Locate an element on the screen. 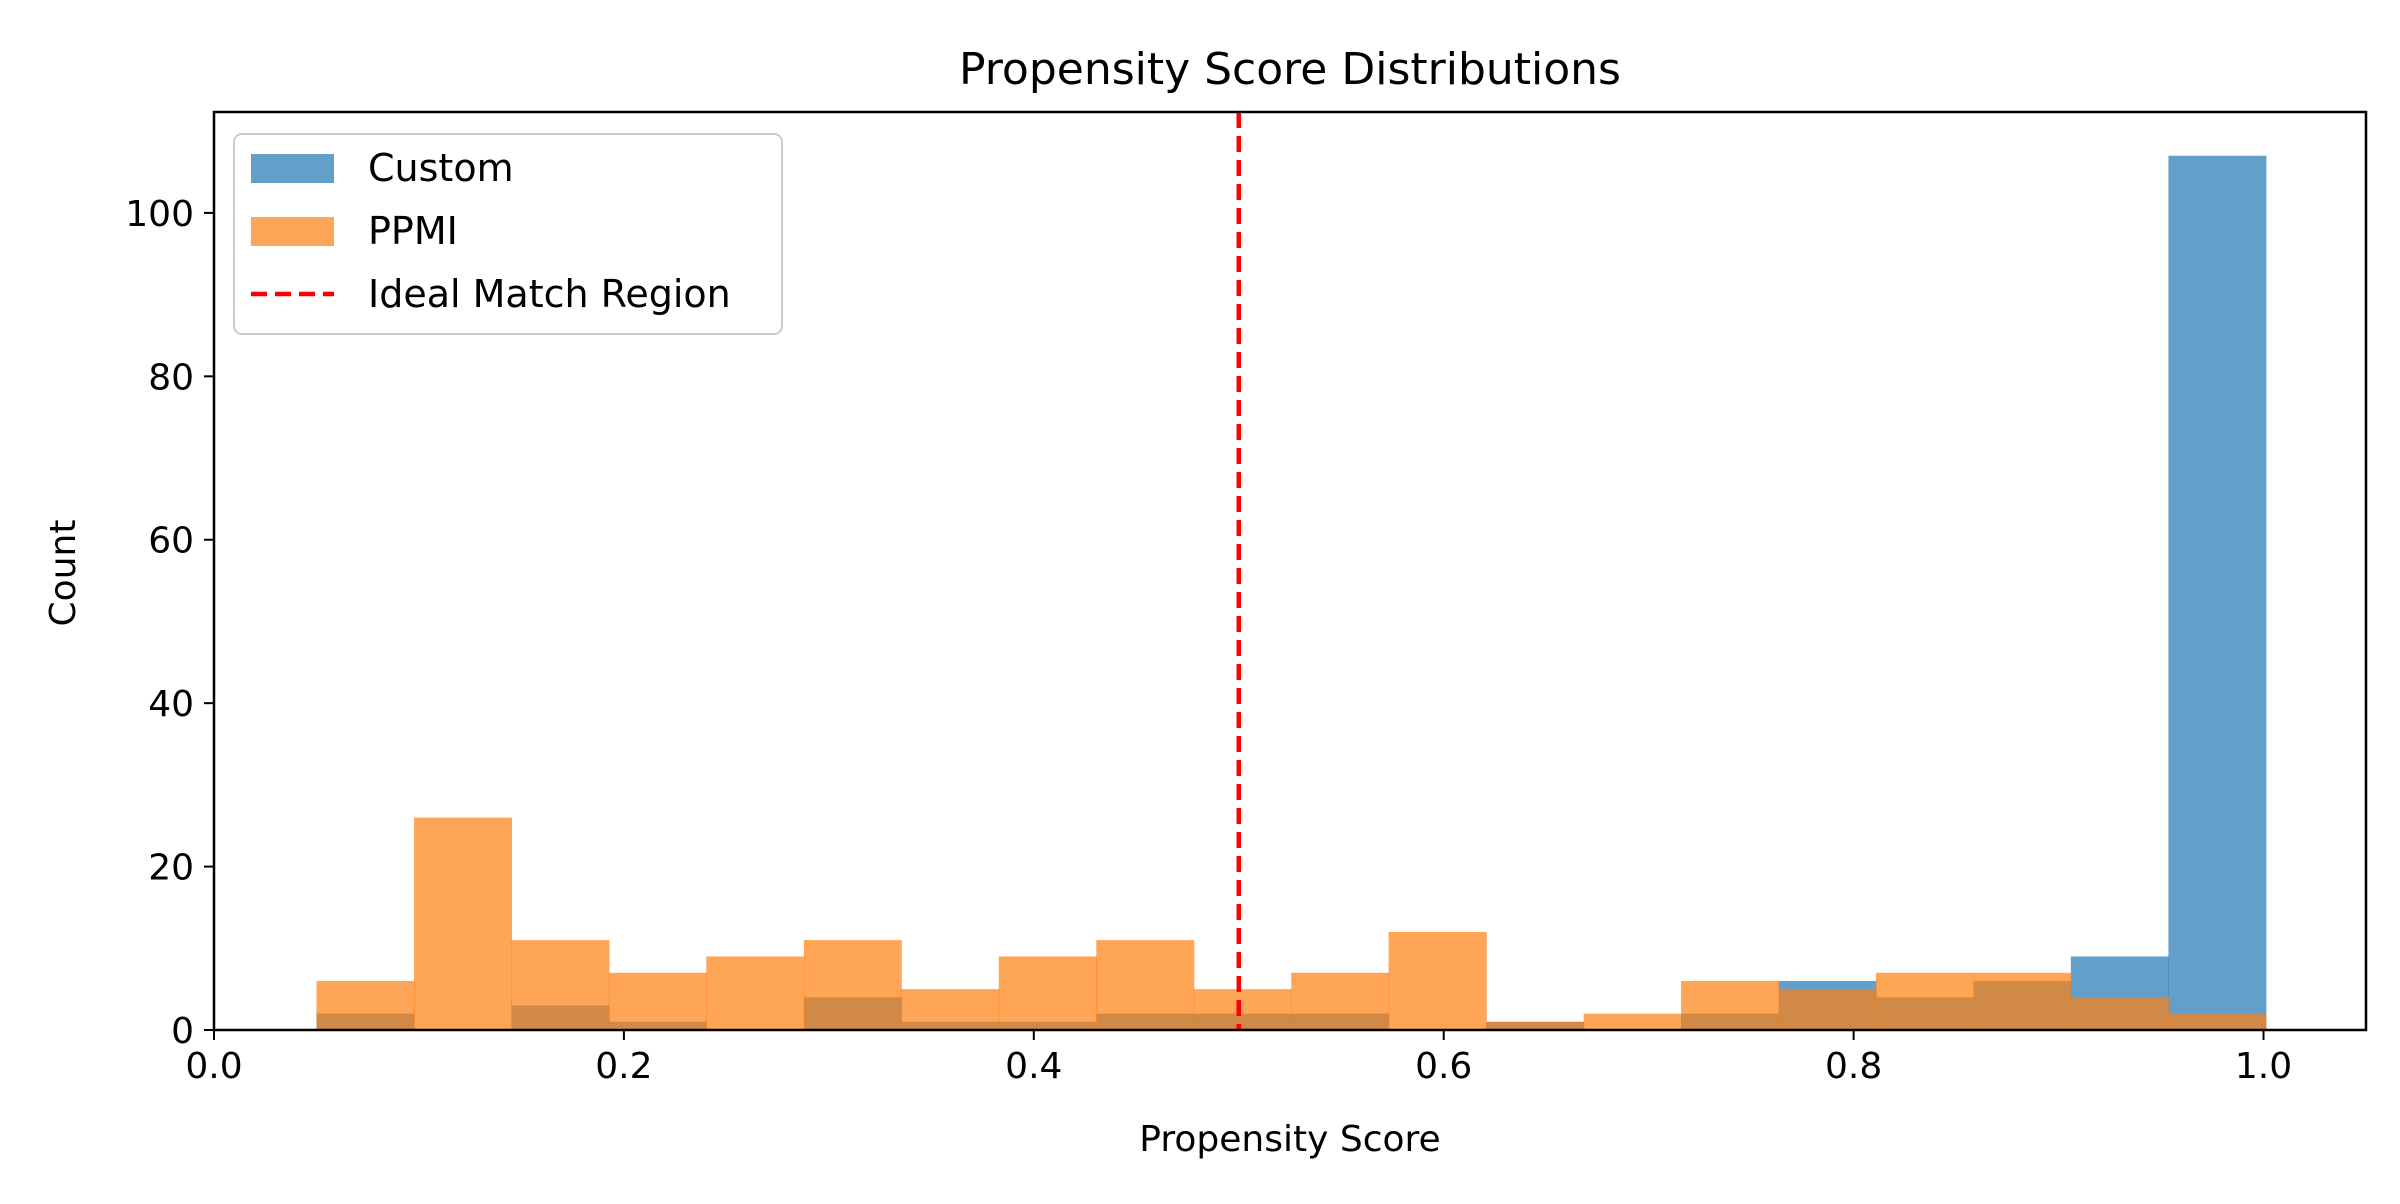  series-ppmi-bars is located at coordinates (1291, 923).